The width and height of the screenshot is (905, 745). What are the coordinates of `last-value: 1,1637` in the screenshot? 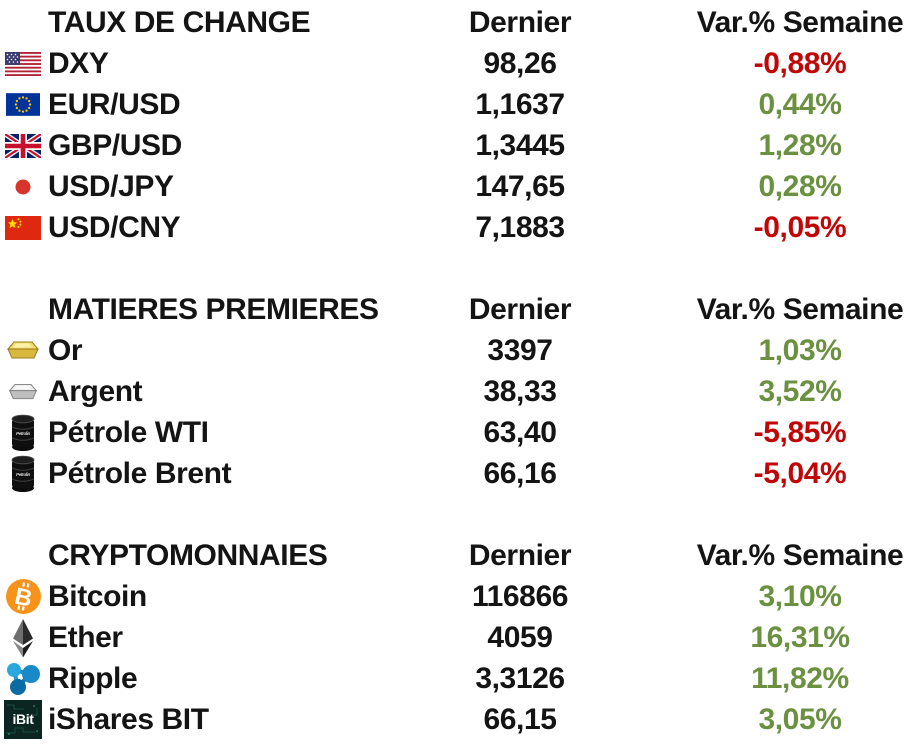 It's located at (520, 104).